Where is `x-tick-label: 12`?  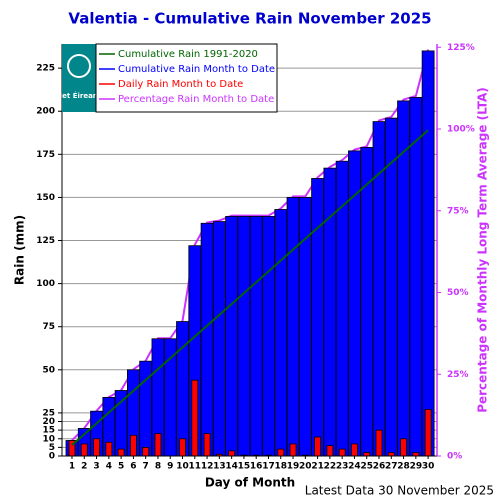 x-tick-label: 12 is located at coordinates (207, 467).